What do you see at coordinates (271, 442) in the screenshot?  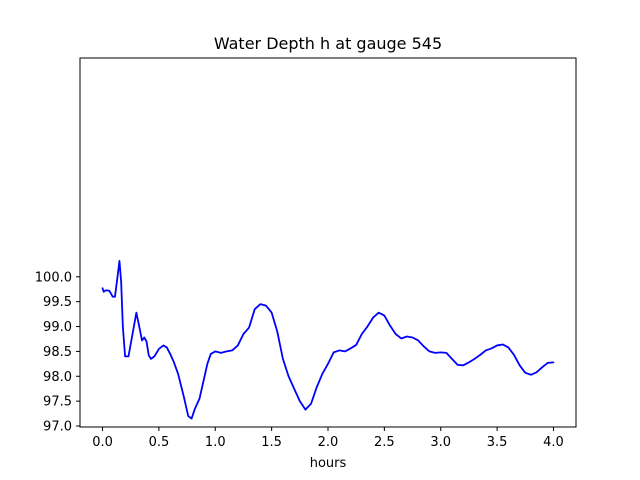 I see `x-tick-label: 1.5` at bounding box center [271, 442].